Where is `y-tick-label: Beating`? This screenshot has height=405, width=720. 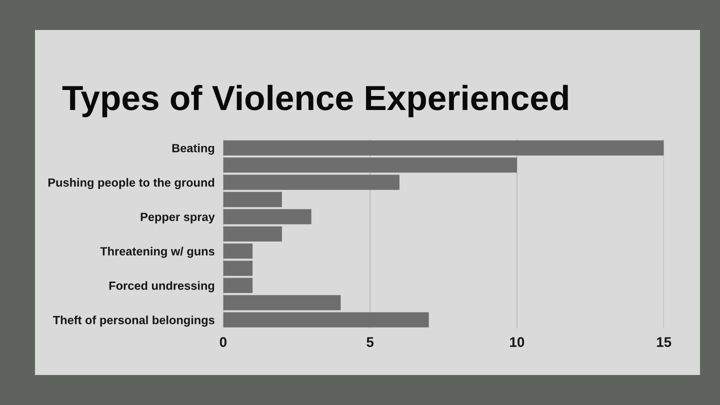
y-tick-label: Beating is located at coordinates (193, 149).